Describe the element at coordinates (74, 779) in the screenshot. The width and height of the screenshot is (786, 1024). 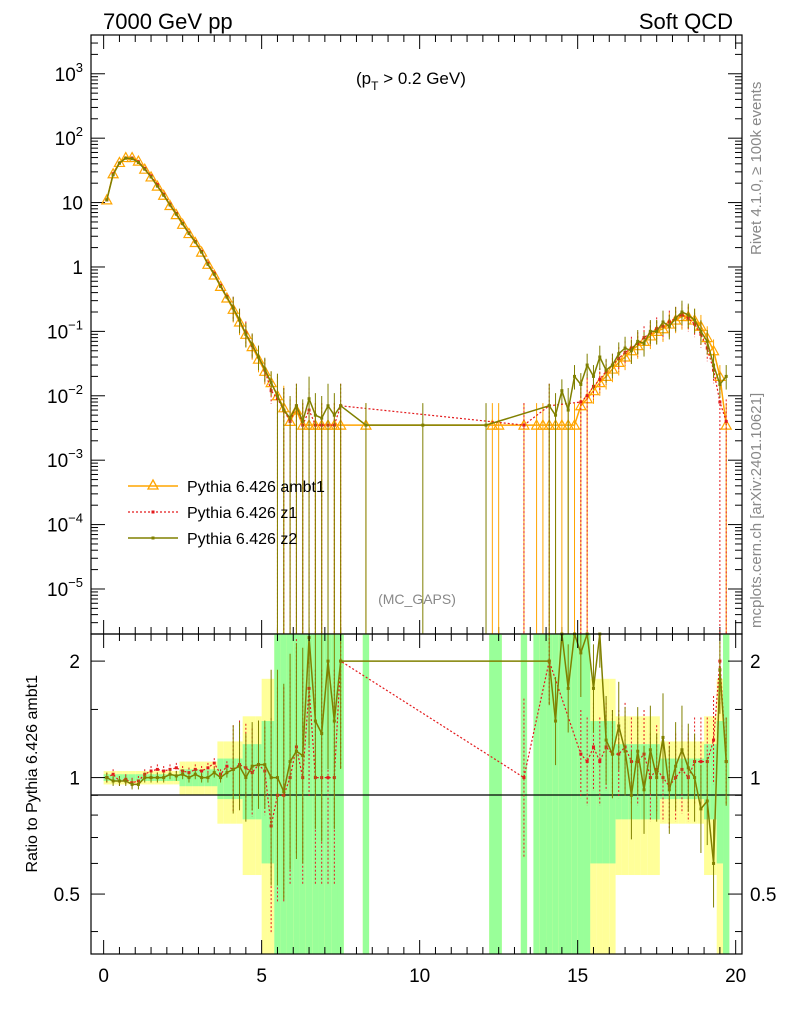
I see `ratio-y-tick-label-left: 1` at that location.